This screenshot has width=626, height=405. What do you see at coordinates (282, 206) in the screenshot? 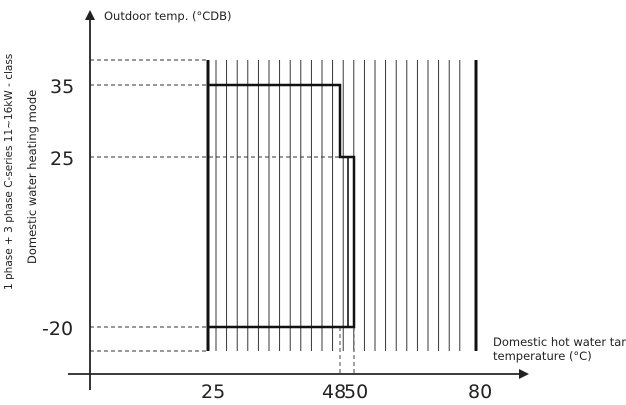
I see `operating-envelope` at bounding box center [282, 206].